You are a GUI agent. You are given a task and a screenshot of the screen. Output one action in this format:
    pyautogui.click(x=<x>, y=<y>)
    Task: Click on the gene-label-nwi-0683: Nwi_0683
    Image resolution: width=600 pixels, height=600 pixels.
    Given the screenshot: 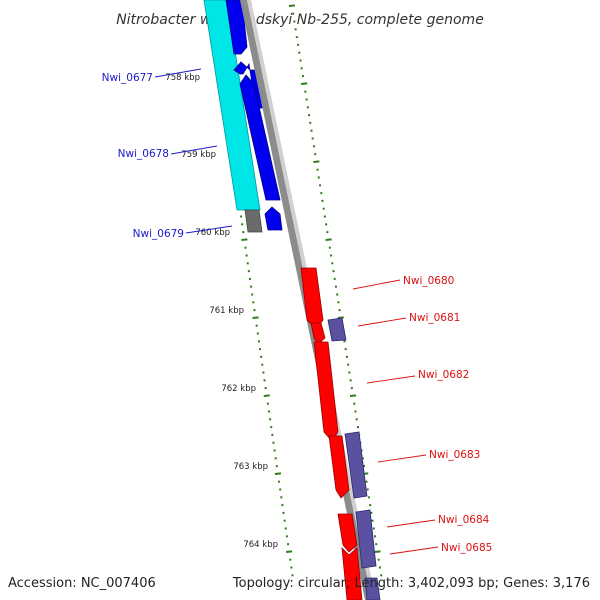 What is the action you would take?
    pyautogui.click(x=454, y=455)
    